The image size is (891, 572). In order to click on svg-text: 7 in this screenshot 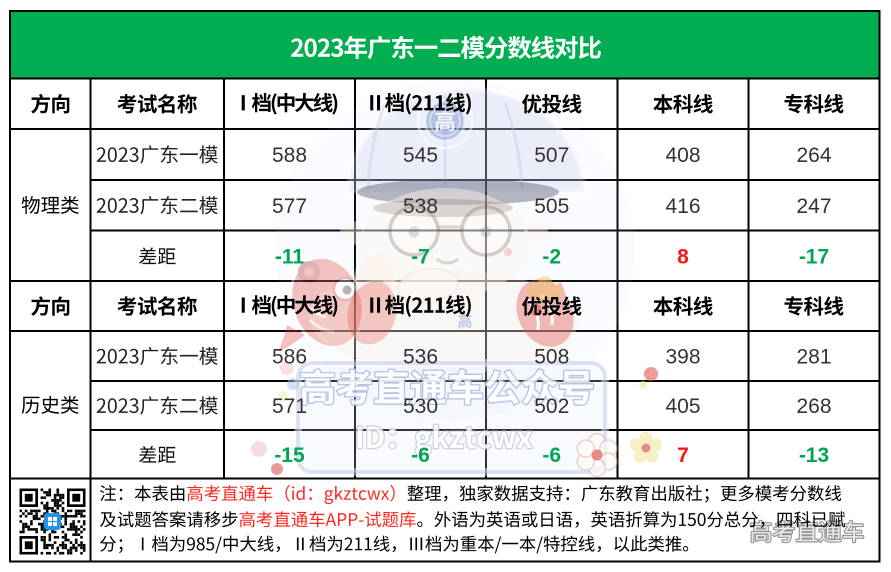, I will do `click(683, 455)`.